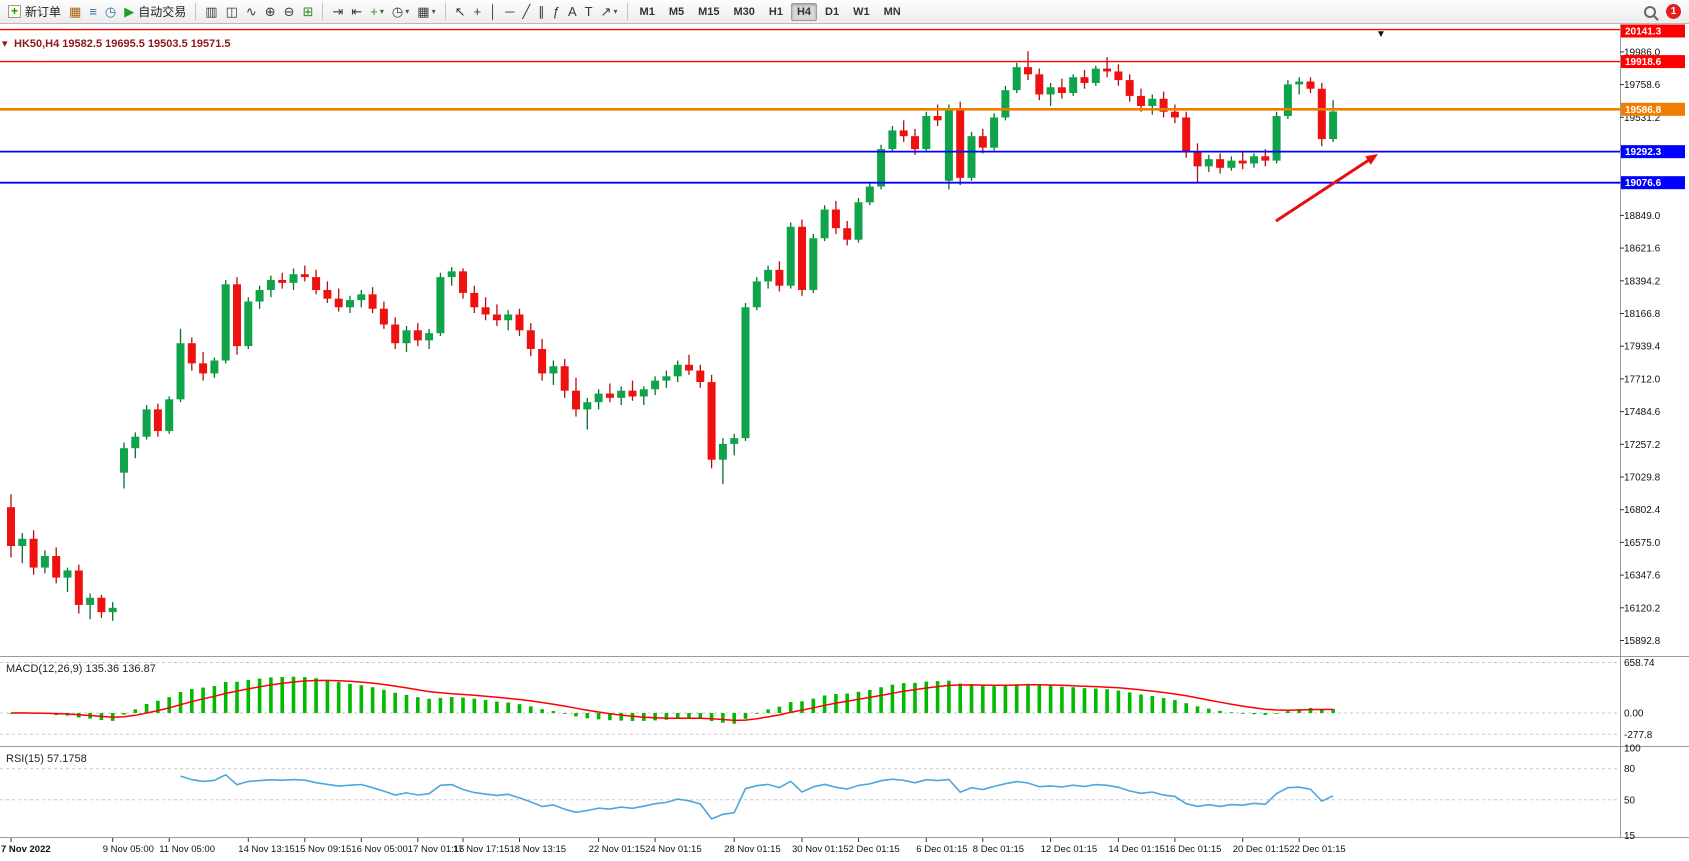  Describe the element at coordinates (379, 849) in the screenshot. I see `time-tick-label: 16 Nov 05:00` at that location.